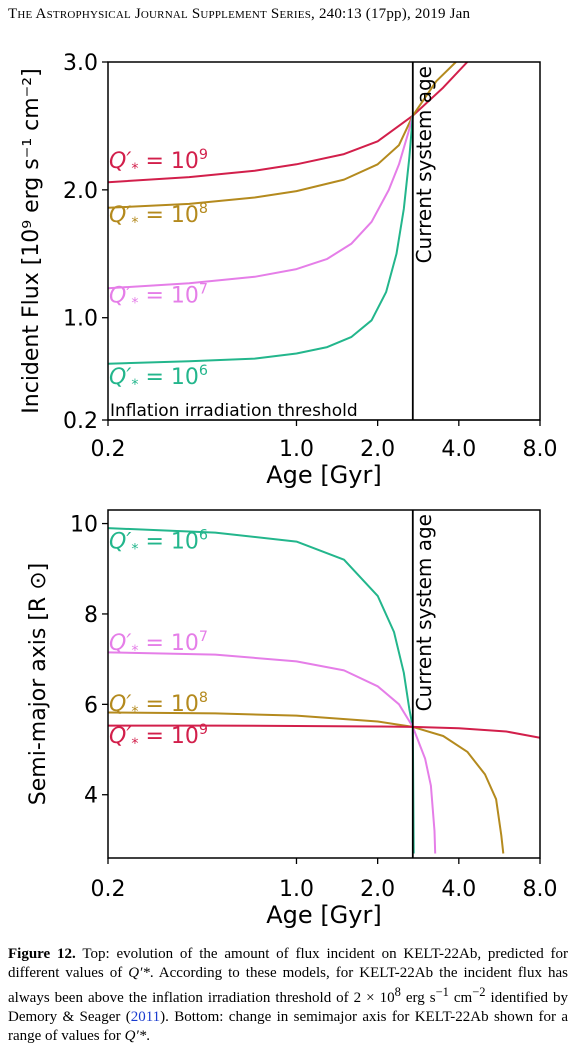  I want to click on caption-exp-8: 8, so click(397, 992).